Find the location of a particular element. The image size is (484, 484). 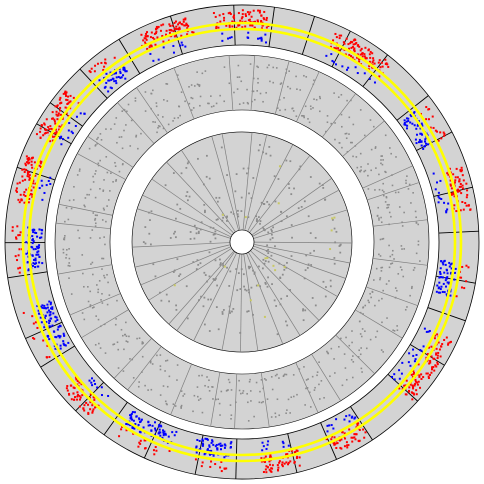

middle-sector-boundary is located at coordinates (363, 138).